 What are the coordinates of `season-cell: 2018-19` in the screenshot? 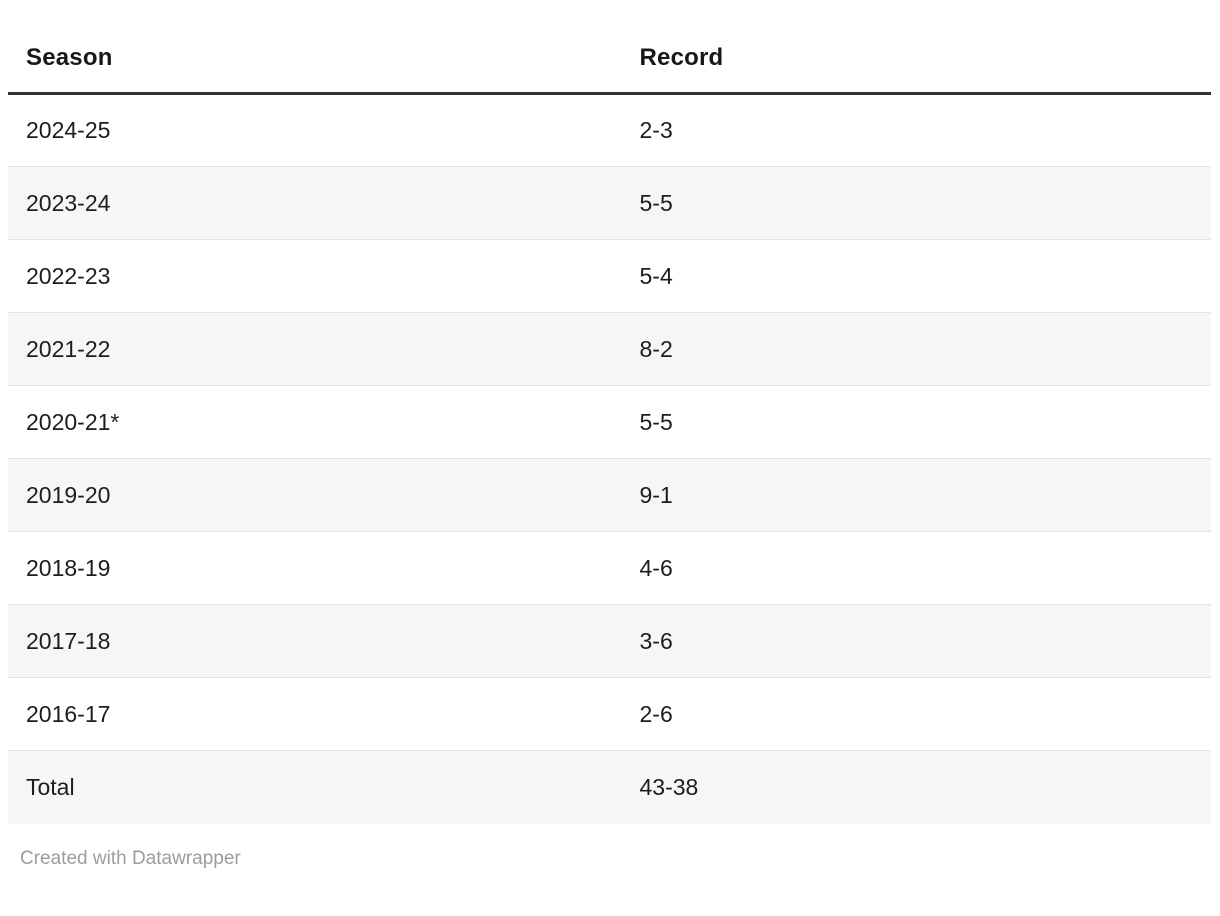 It's located at (68, 567).